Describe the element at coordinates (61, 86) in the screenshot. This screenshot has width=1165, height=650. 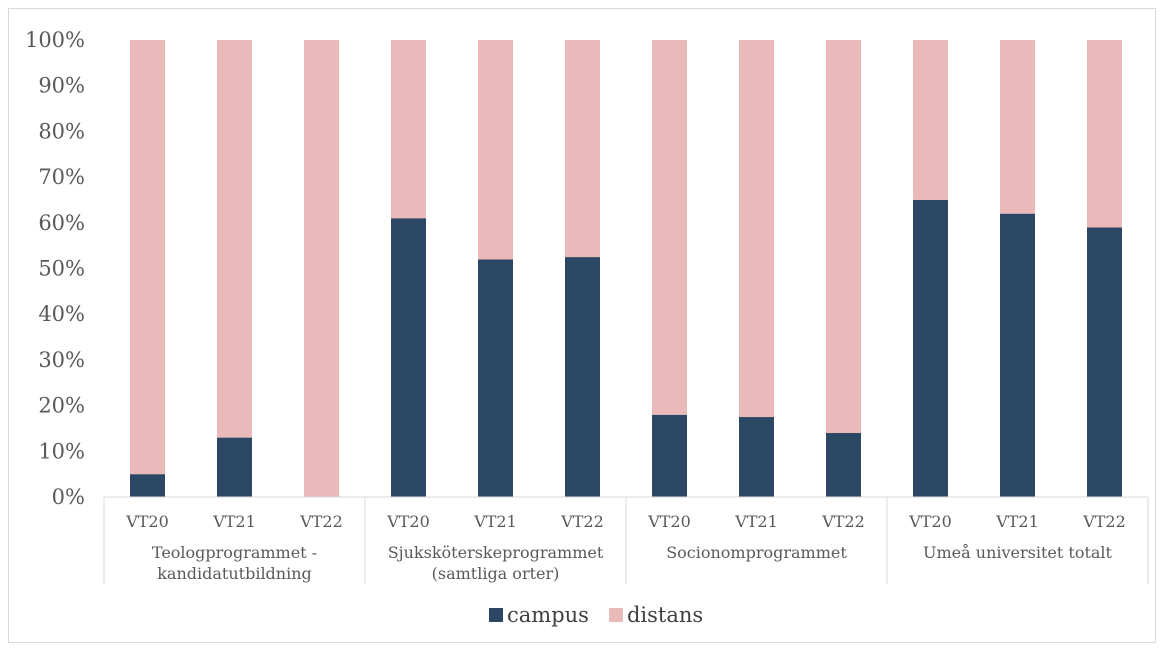
I see `y-tick-label: 90%` at that location.